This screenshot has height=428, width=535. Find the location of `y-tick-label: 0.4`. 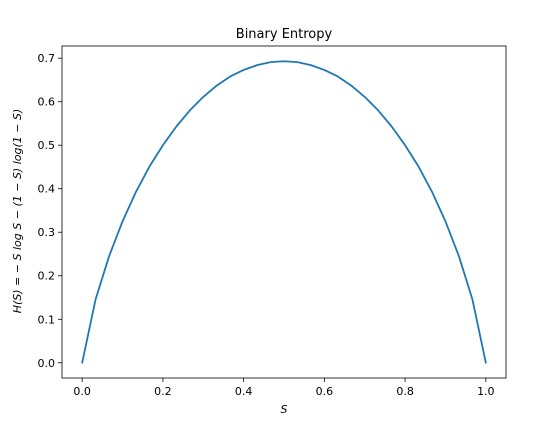

y-tick-label: 0.4 is located at coordinates (47, 189).